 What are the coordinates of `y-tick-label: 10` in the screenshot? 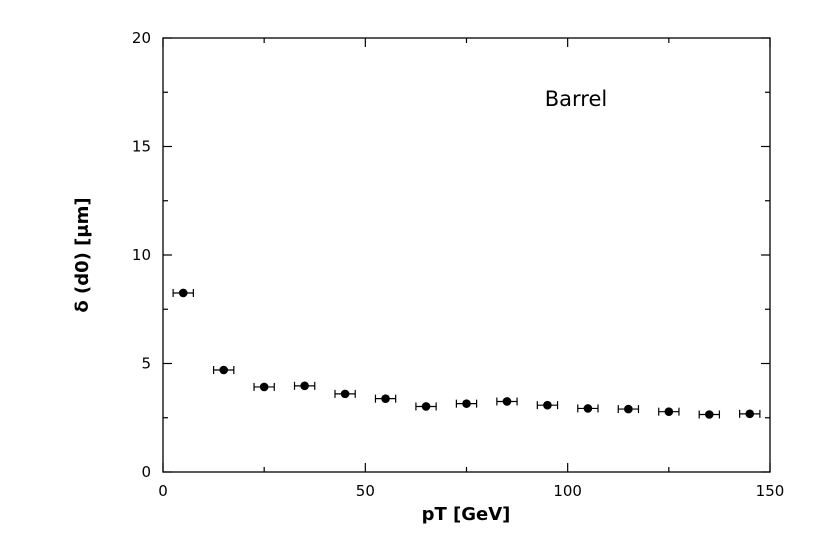 It's located at (141, 255).